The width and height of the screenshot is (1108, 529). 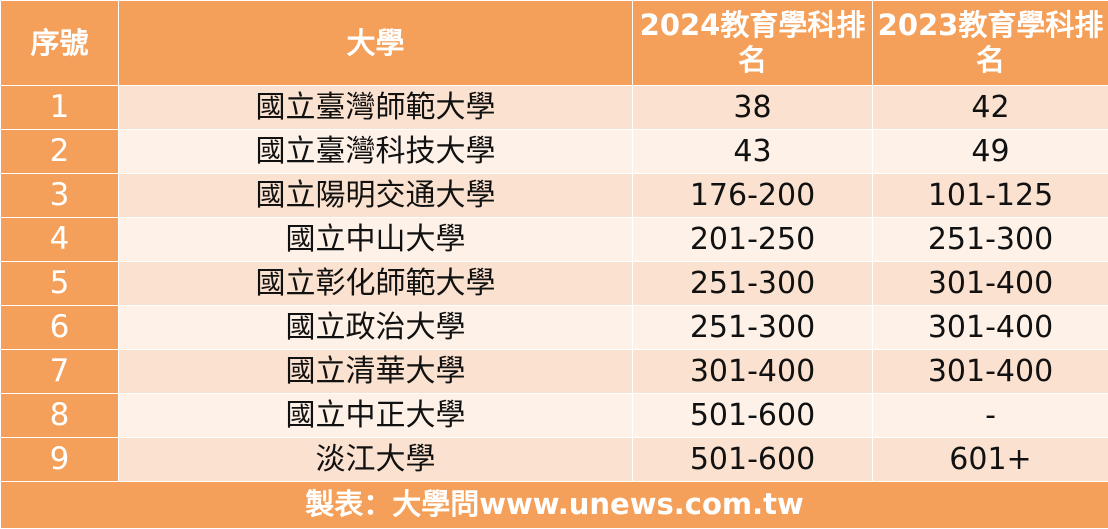 I want to click on row-index: 4, so click(x=60, y=240).